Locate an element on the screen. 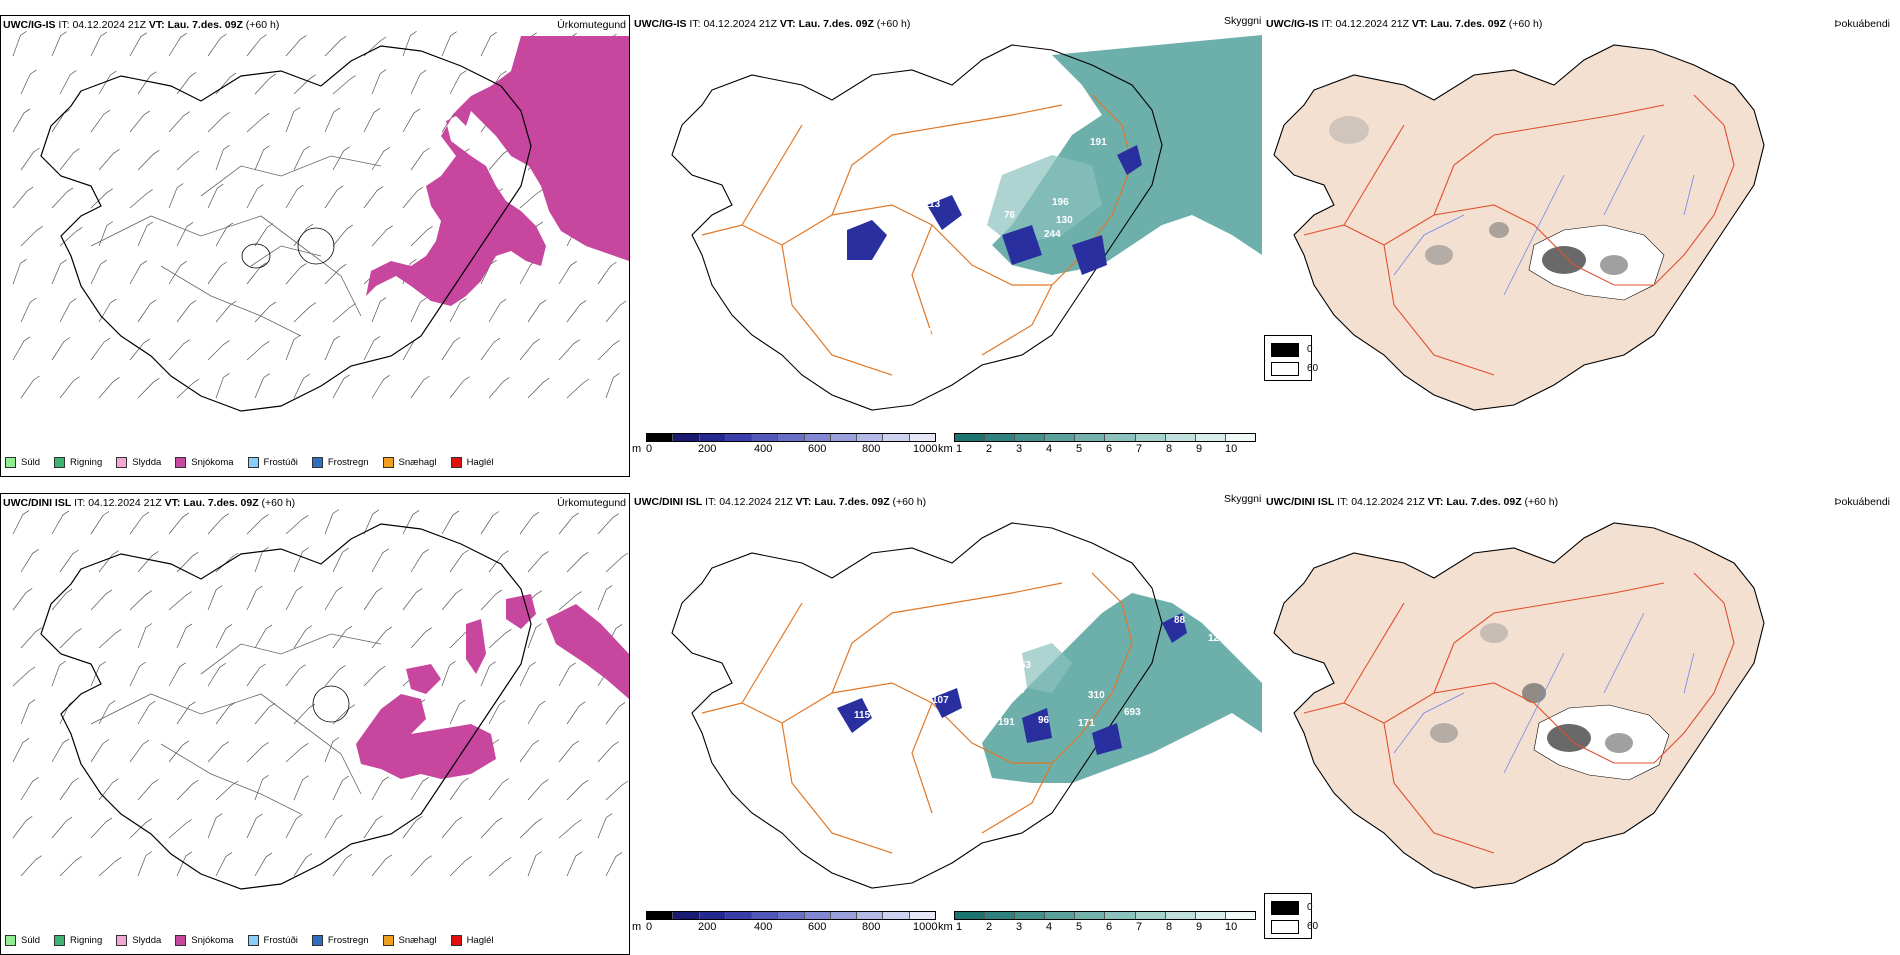  tick-label: 4 is located at coordinates (1049, 449).